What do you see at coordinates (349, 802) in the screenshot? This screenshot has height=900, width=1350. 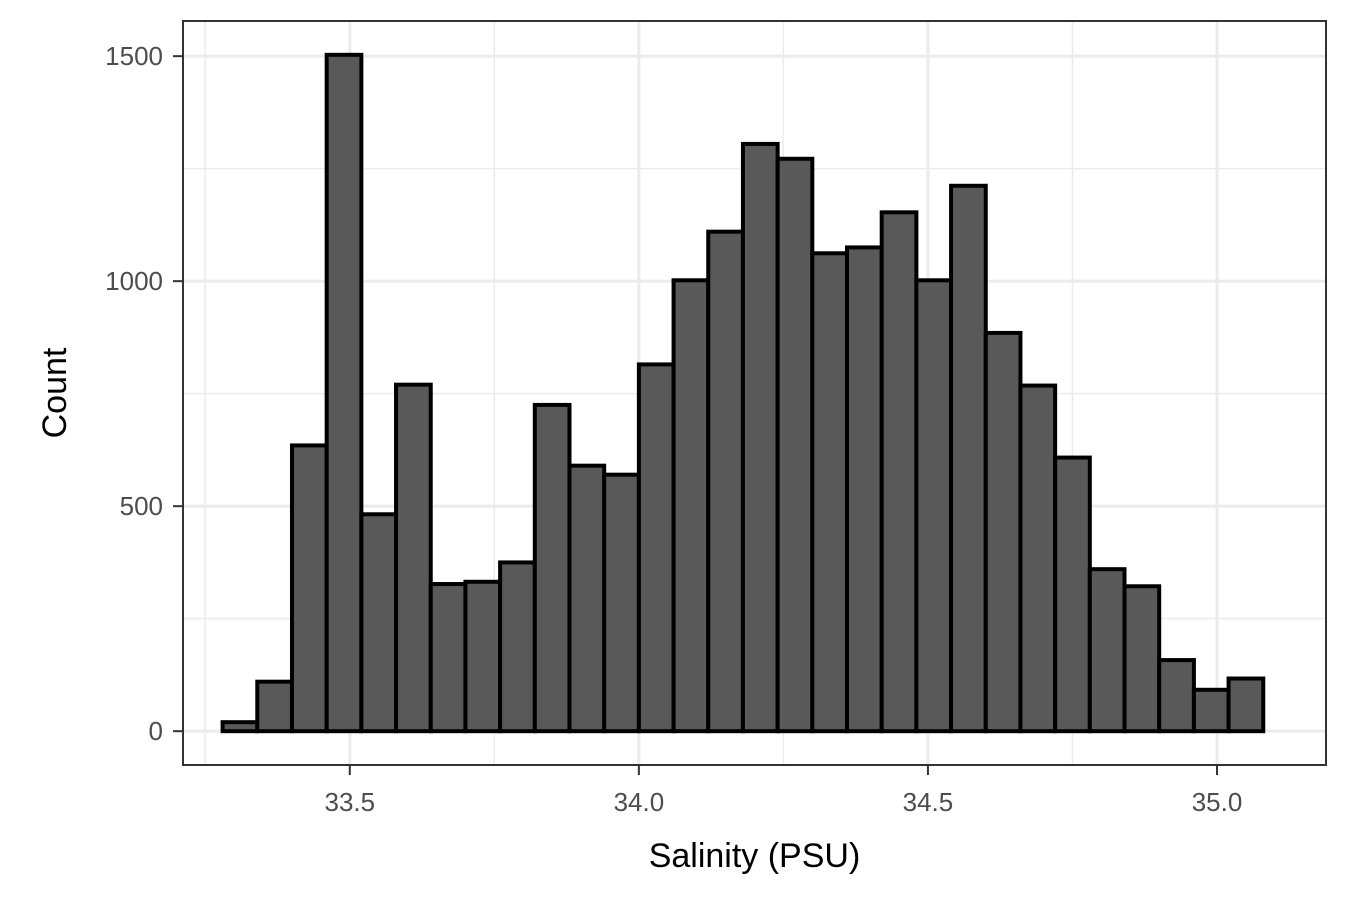 I see `x-tick-label: 33.5` at bounding box center [349, 802].